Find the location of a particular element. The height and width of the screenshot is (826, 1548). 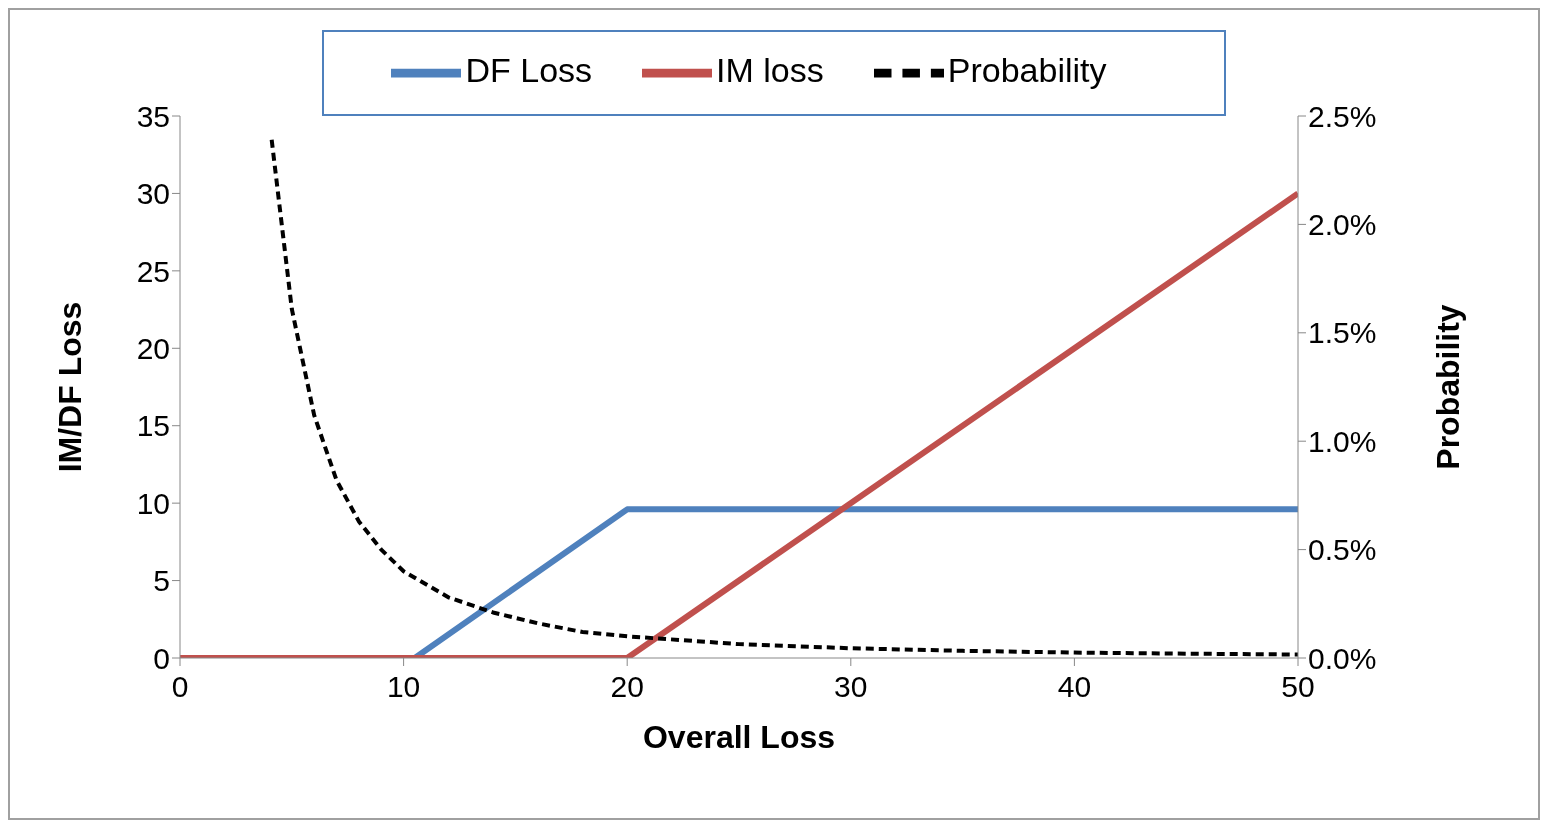

x-tick-label: 40 is located at coordinates (1074, 687).